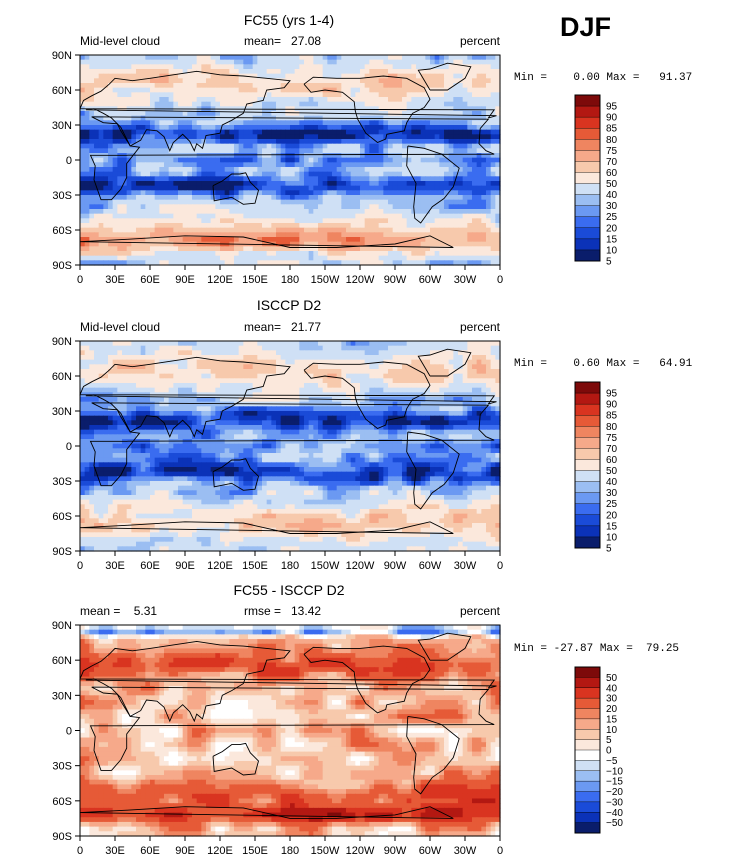  What do you see at coordinates (480, 327) in the screenshot?
I see `panel-units: percent` at bounding box center [480, 327].